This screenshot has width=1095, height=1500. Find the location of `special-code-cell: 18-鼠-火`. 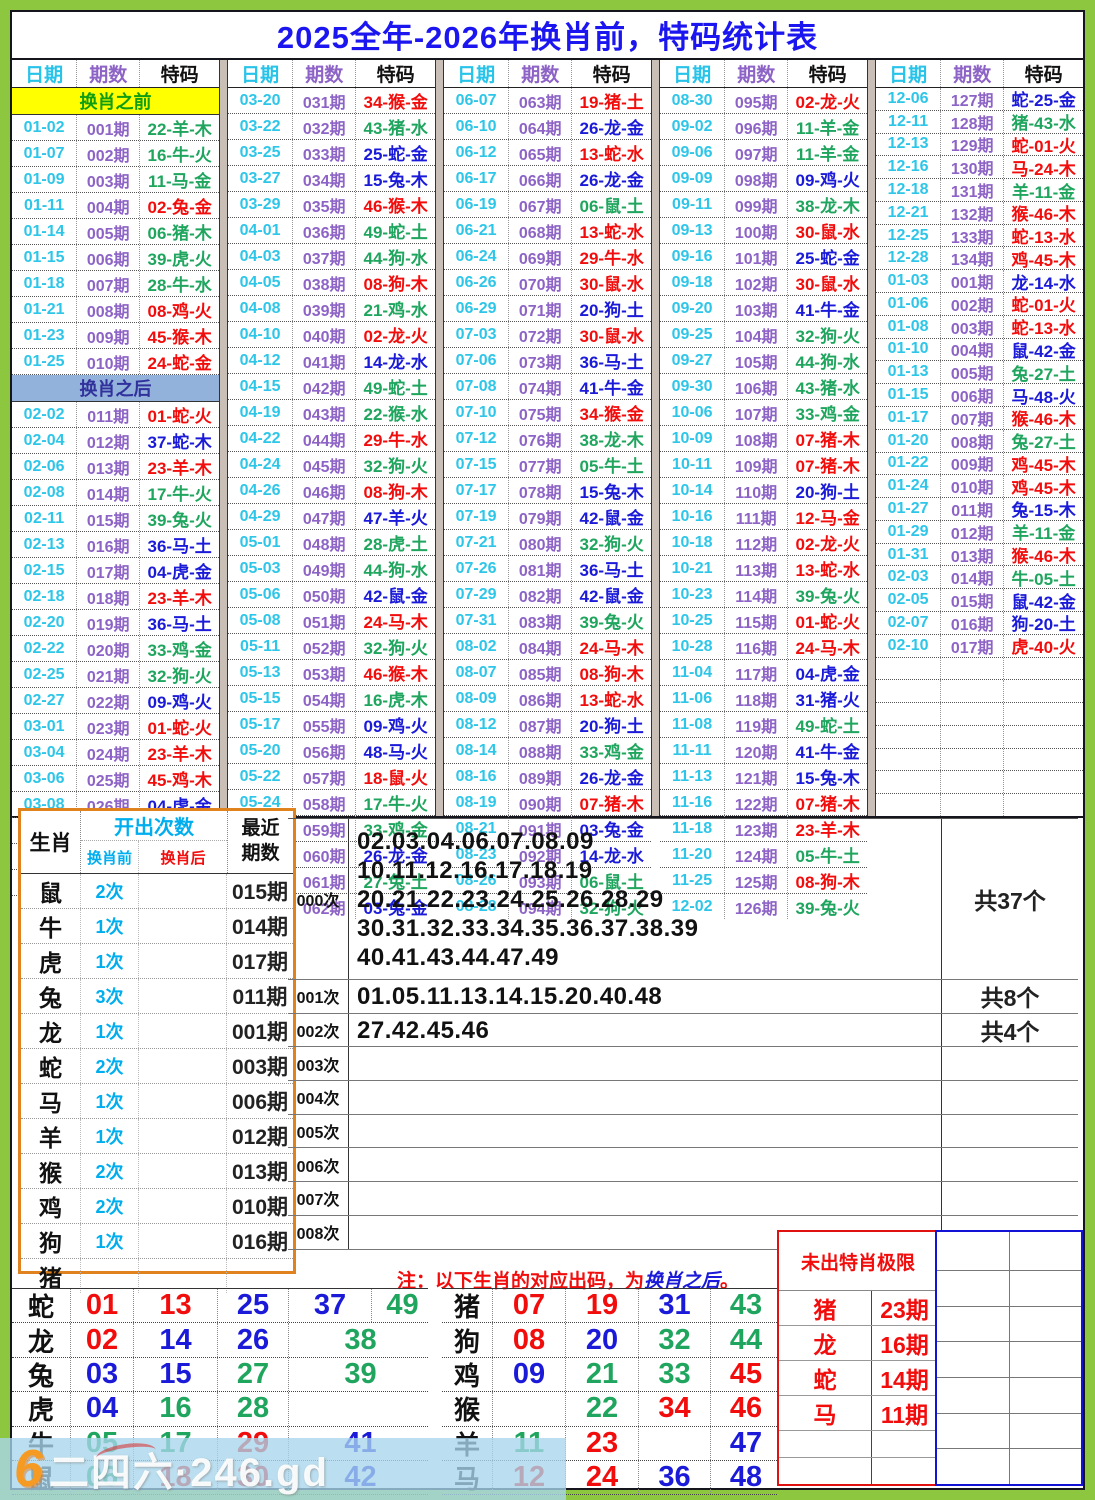

special-code-cell: 18-鼠-火 is located at coordinates (395, 778).